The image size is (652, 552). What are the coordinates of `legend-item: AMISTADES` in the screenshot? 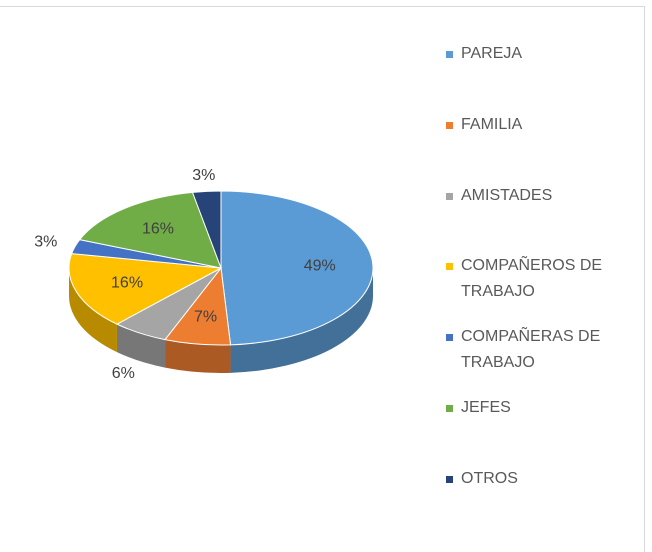 It's located at (541, 196).